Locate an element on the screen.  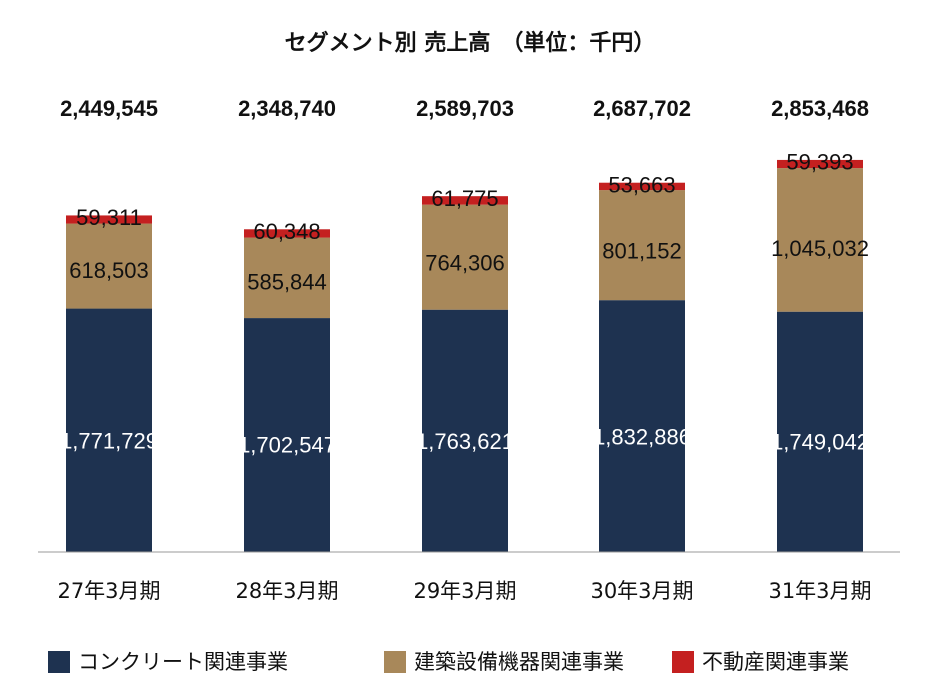
segment-label-3-1: 59,311 is located at coordinates (109, 217).